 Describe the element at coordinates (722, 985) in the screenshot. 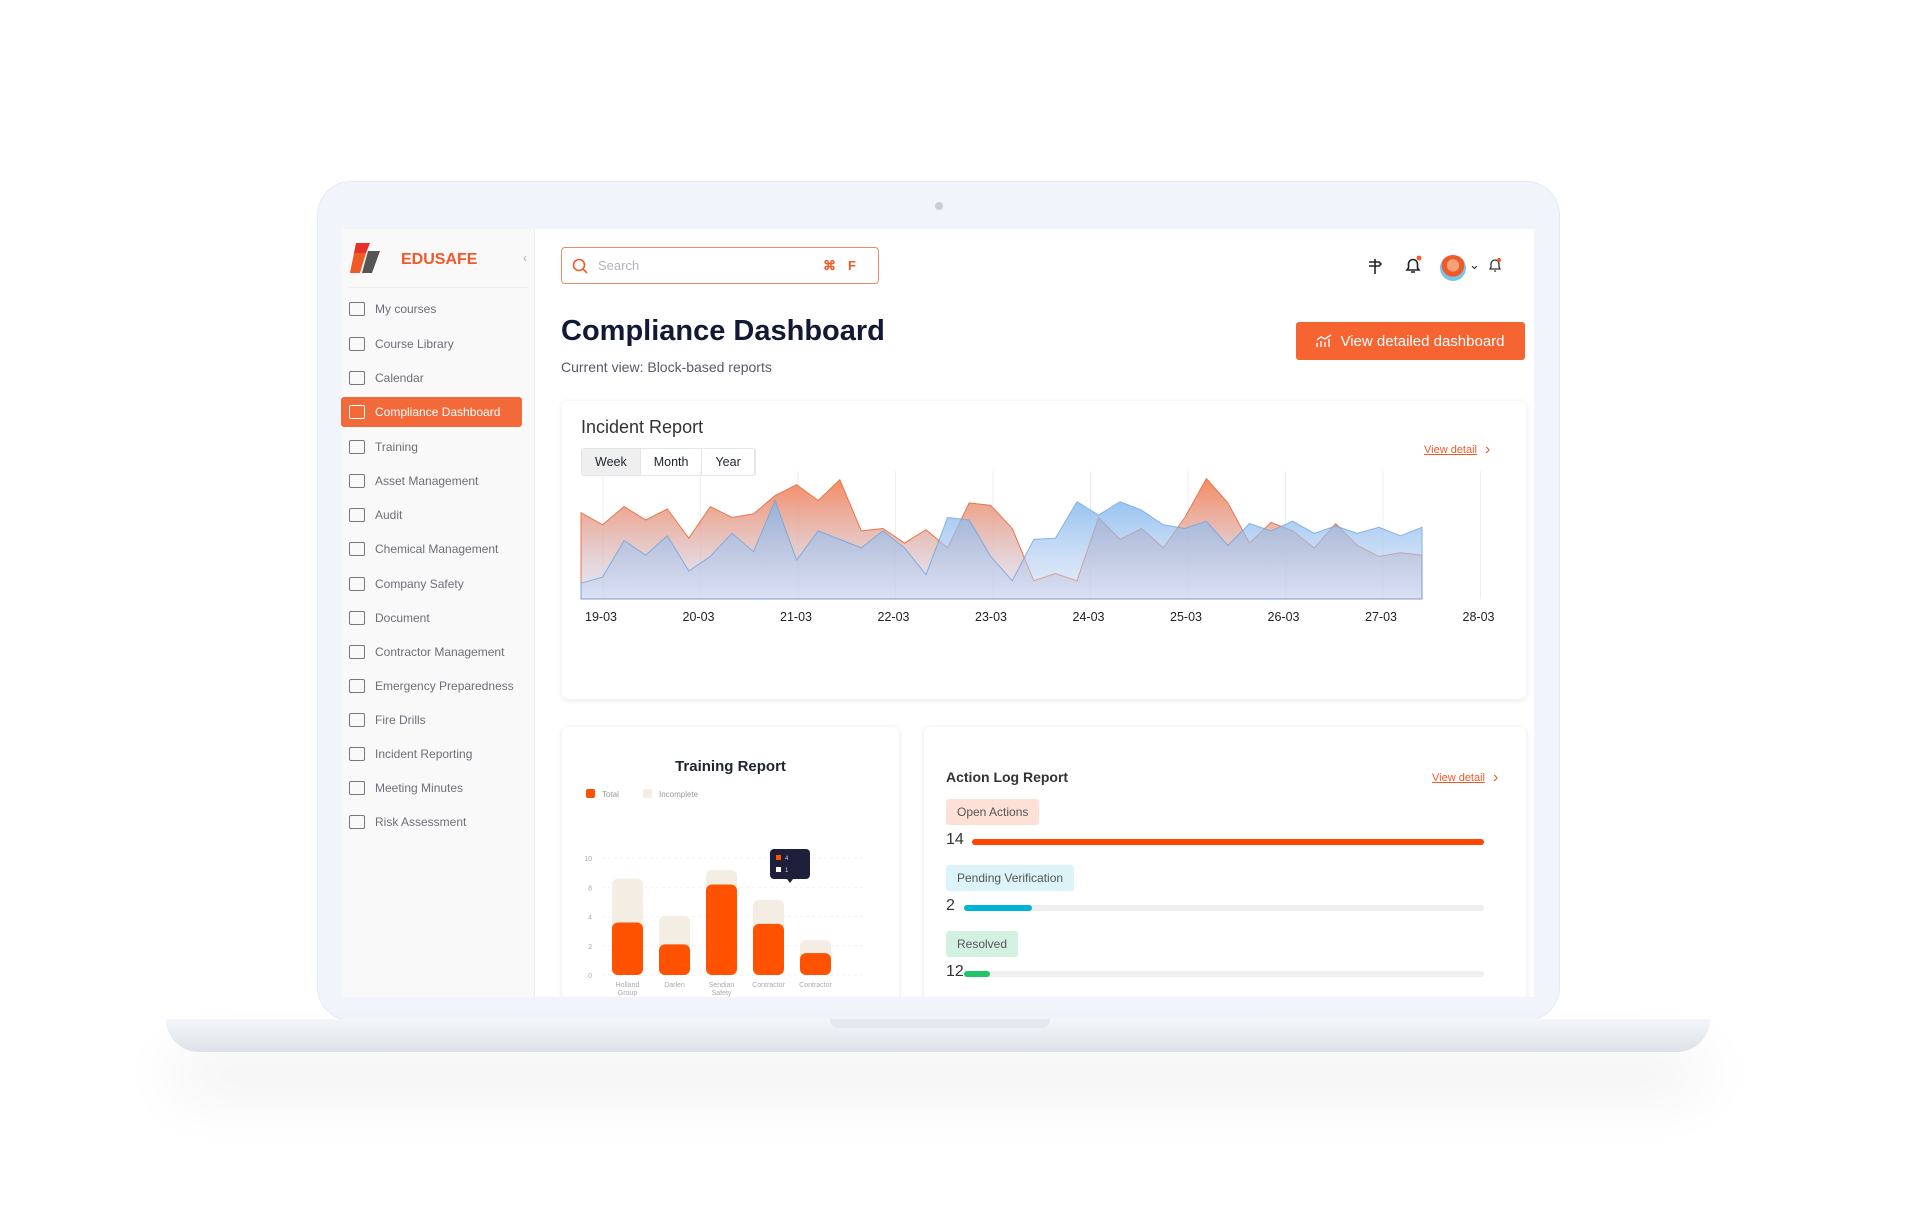

I see `x-tick-label: Sendian` at that location.